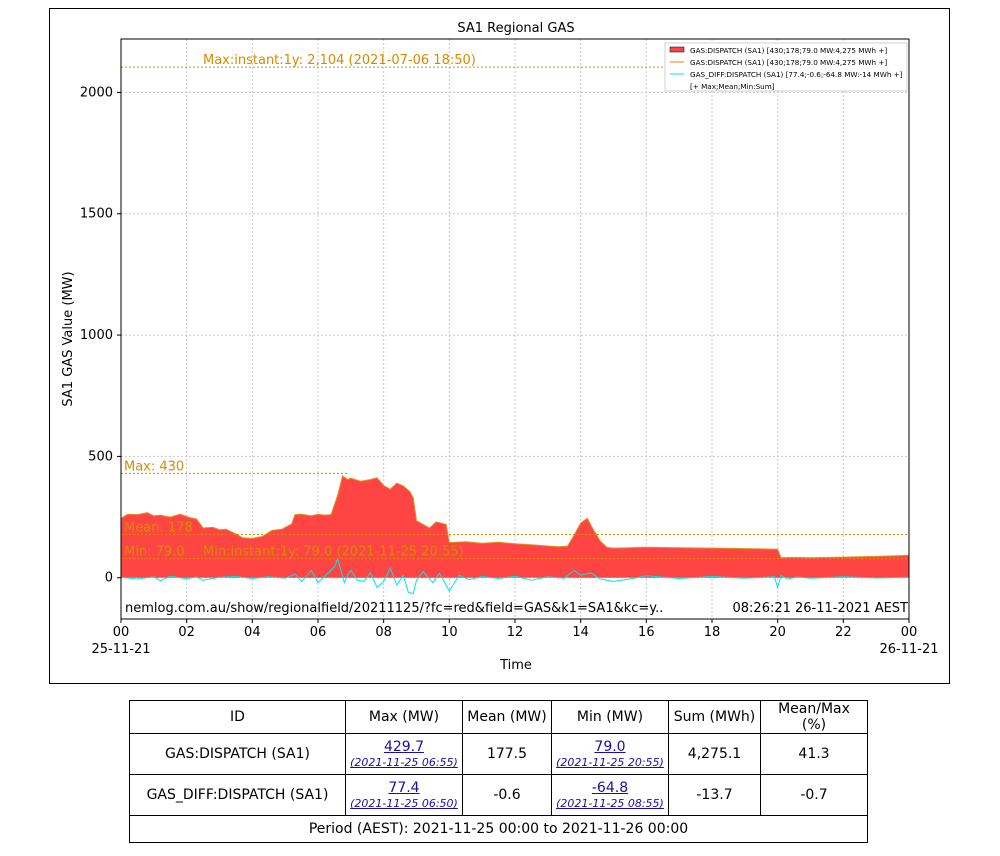  I want to click on header-mean: Mean (MW), so click(507, 717).